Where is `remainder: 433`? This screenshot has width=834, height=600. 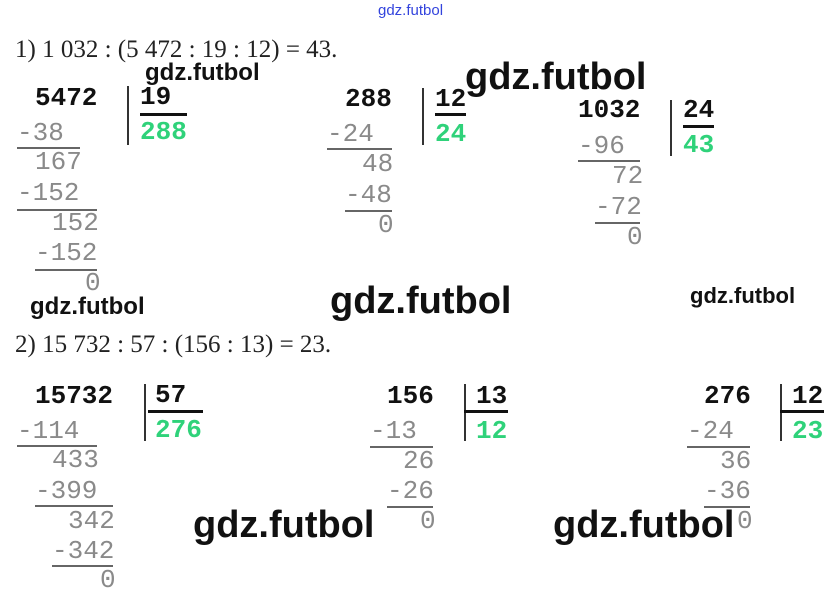
remainder: 433 is located at coordinates (75, 460).